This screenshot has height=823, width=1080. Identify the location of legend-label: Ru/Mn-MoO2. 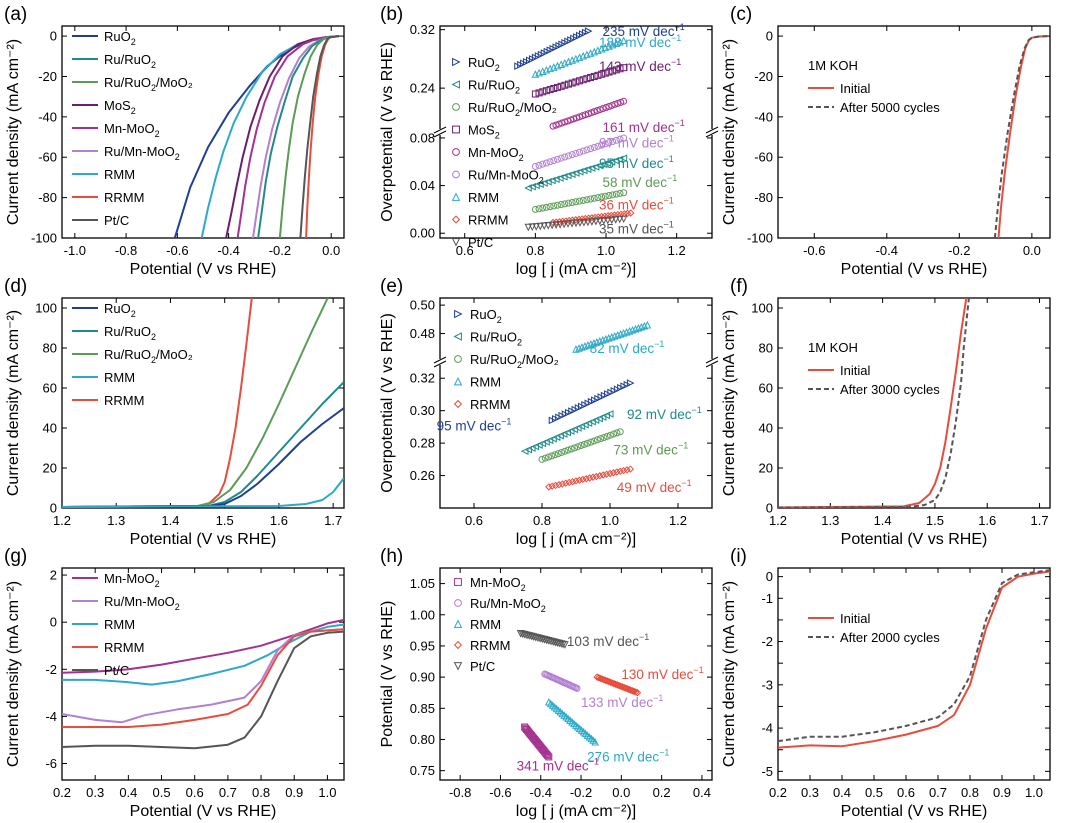
(506, 177).